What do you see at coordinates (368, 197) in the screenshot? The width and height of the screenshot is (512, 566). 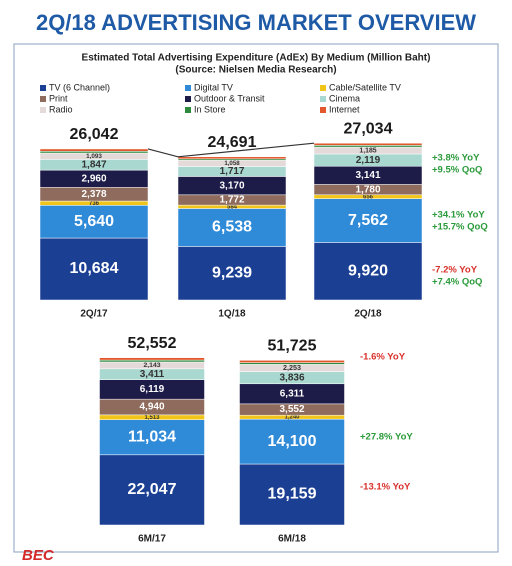 I see `value-label: 656` at bounding box center [368, 197].